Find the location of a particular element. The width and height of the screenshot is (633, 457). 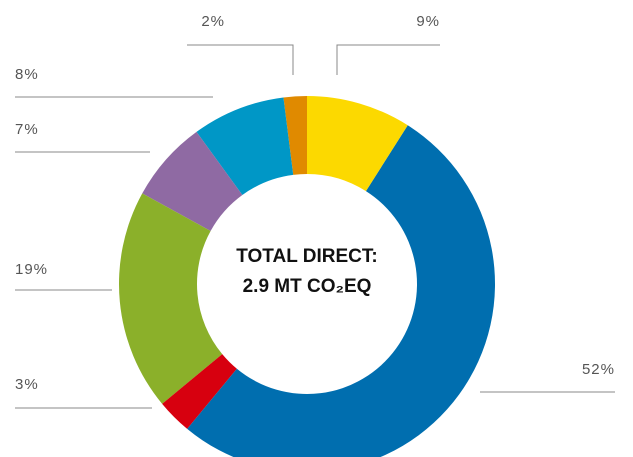

value-label: 2% is located at coordinates (213, 21).